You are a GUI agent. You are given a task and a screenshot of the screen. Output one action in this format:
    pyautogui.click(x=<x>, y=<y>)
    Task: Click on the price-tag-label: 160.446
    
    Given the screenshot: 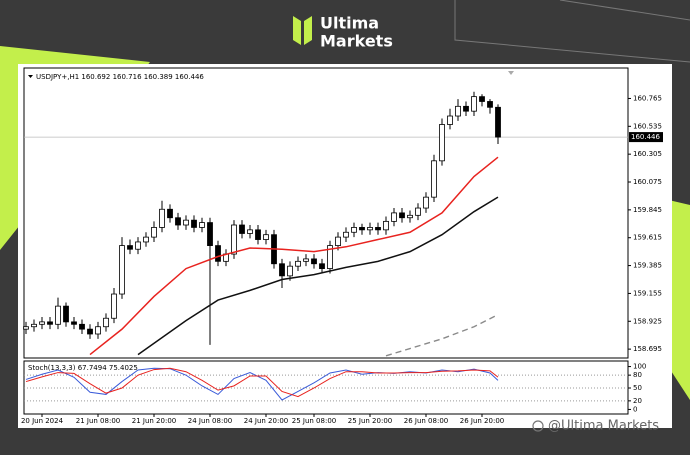 What is the action you would take?
    pyautogui.click(x=645, y=137)
    